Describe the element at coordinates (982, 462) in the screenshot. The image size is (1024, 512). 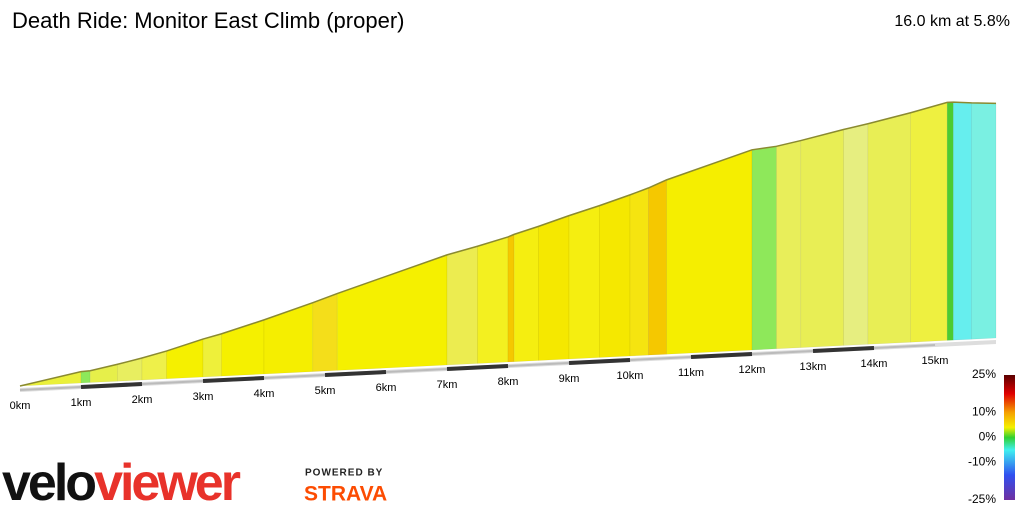
I see `colorbar-label: -10%` at that location.